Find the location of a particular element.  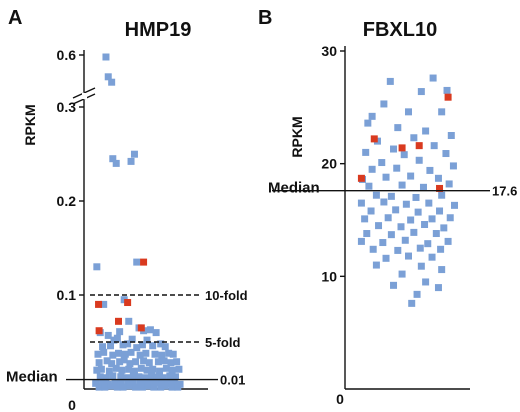

panel-a-label: A is located at coordinates (15, 18).